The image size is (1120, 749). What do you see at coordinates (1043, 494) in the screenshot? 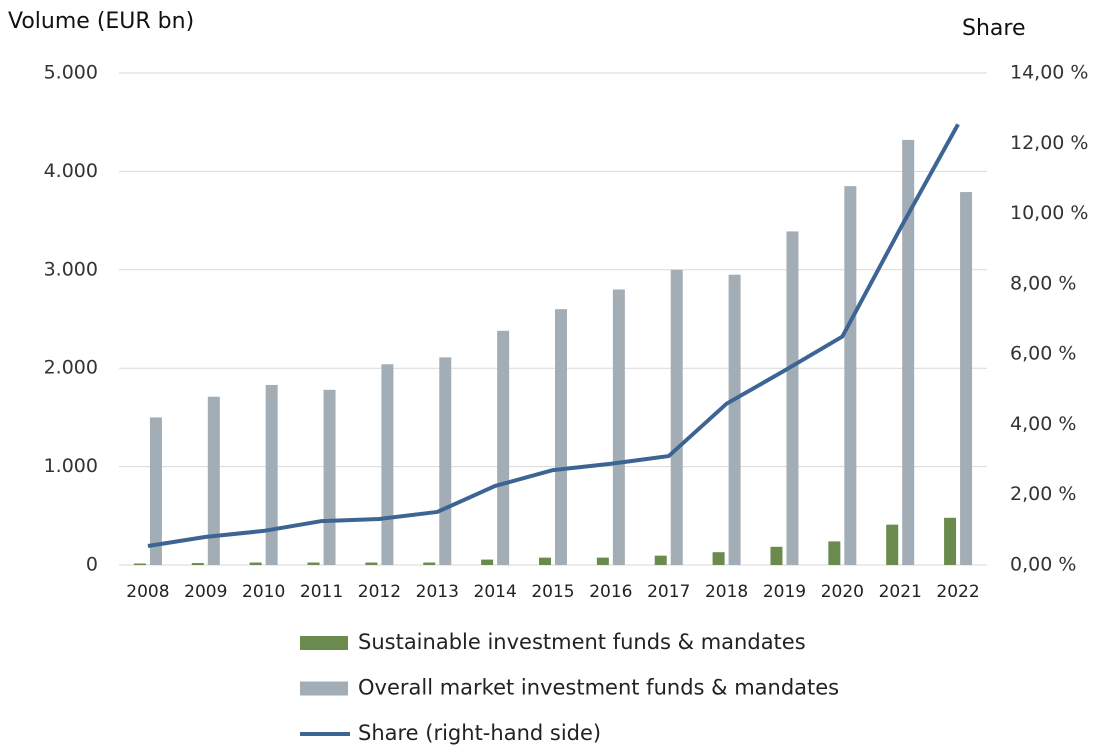
I see `y2-tick-label: 2,00 %` at bounding box center [1043, 494].